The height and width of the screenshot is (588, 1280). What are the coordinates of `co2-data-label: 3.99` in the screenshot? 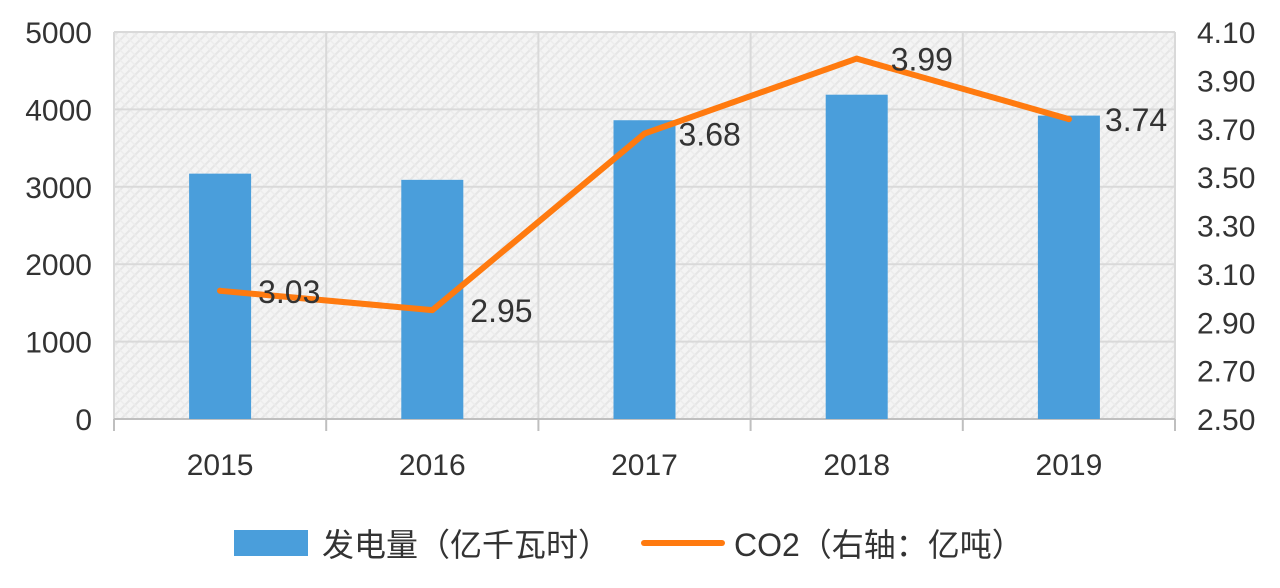 It's located at (922, 60).